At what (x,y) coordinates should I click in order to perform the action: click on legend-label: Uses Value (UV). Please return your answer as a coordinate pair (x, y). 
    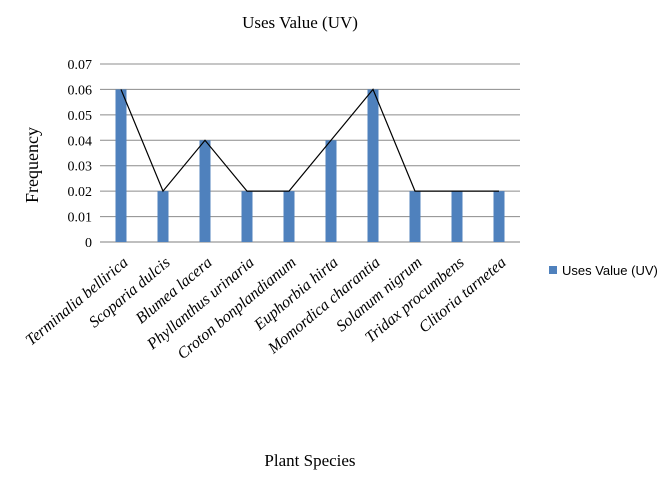
    Looking at the image, I should click on (610, 270).